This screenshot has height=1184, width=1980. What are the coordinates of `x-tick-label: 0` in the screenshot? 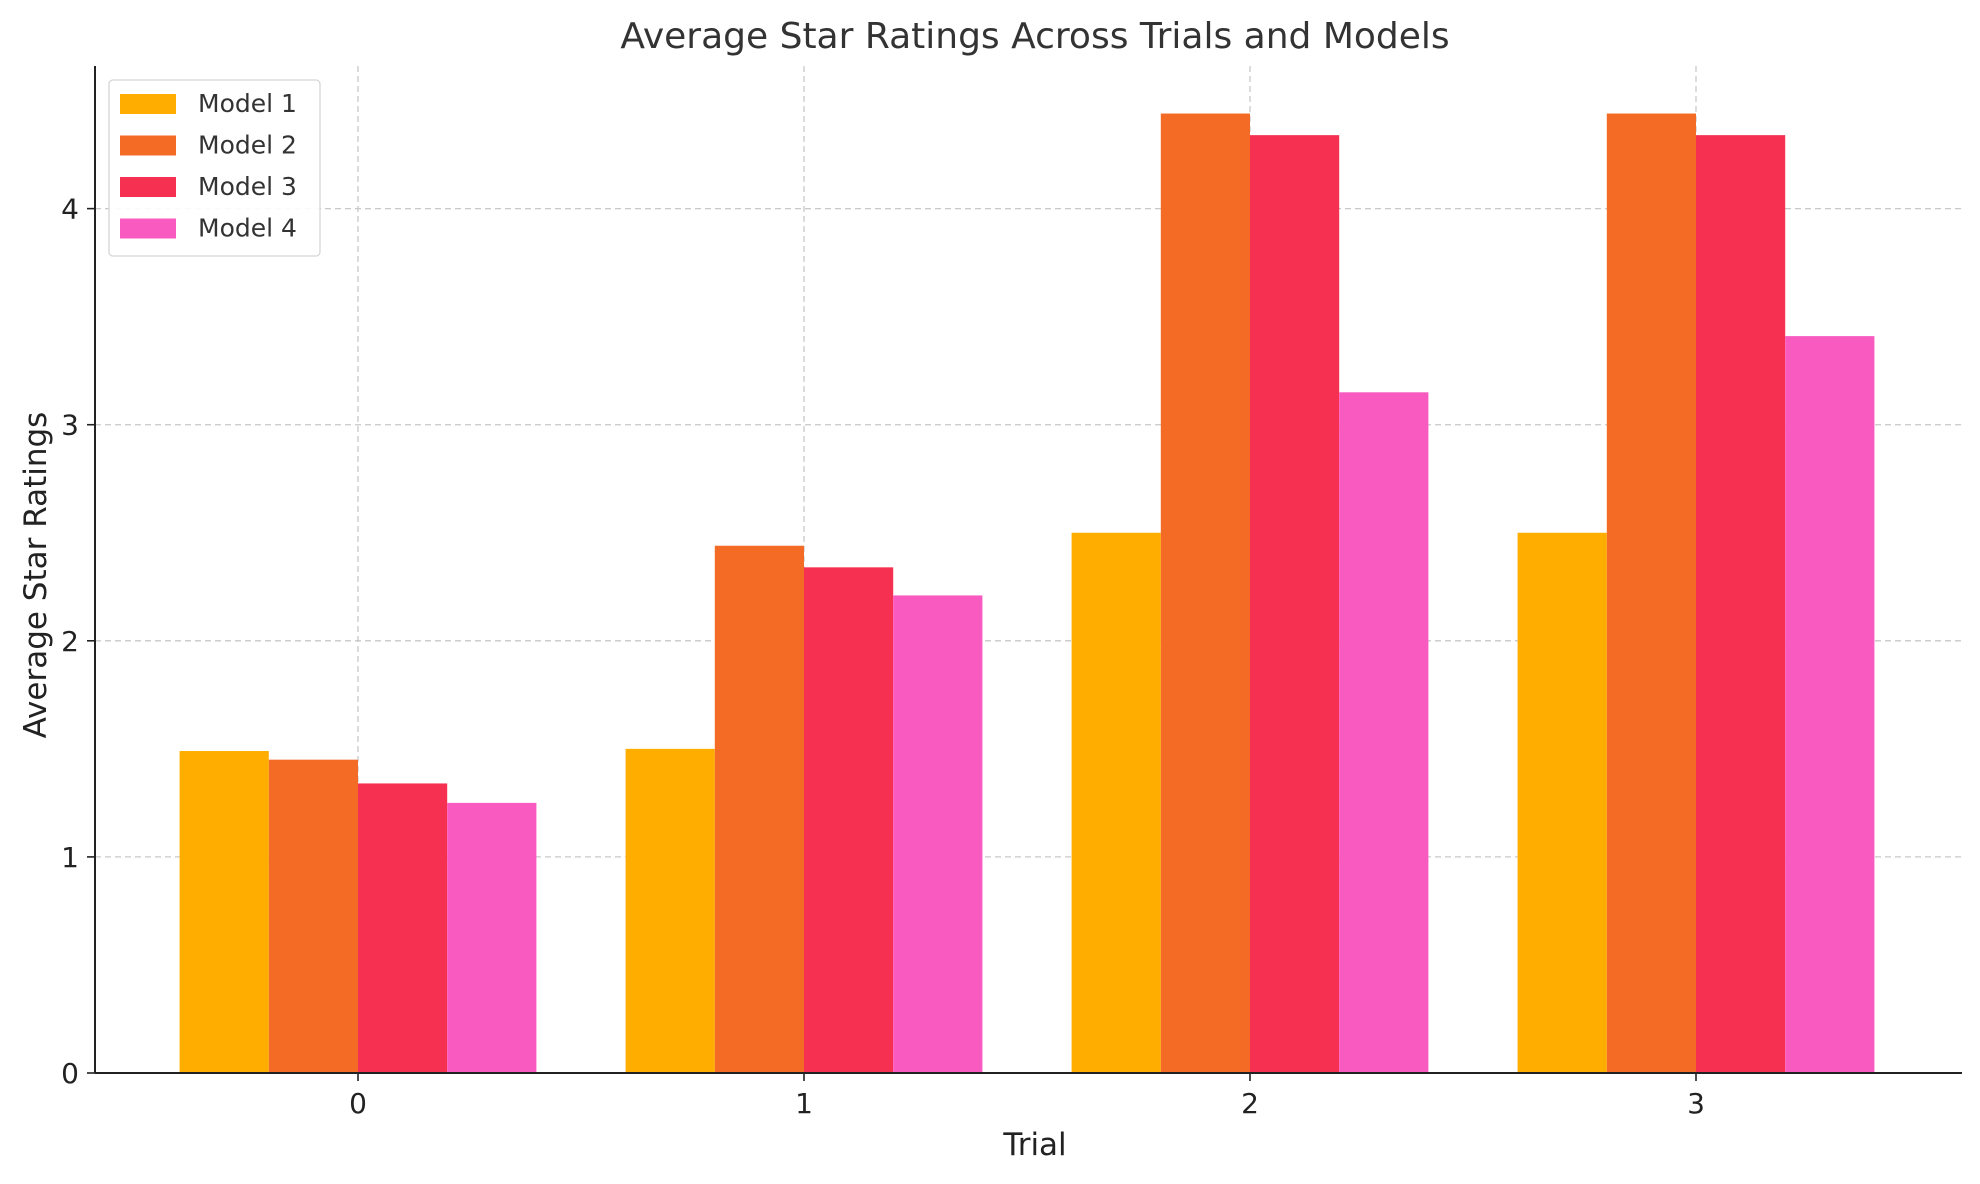 It's located at (358, 1103).